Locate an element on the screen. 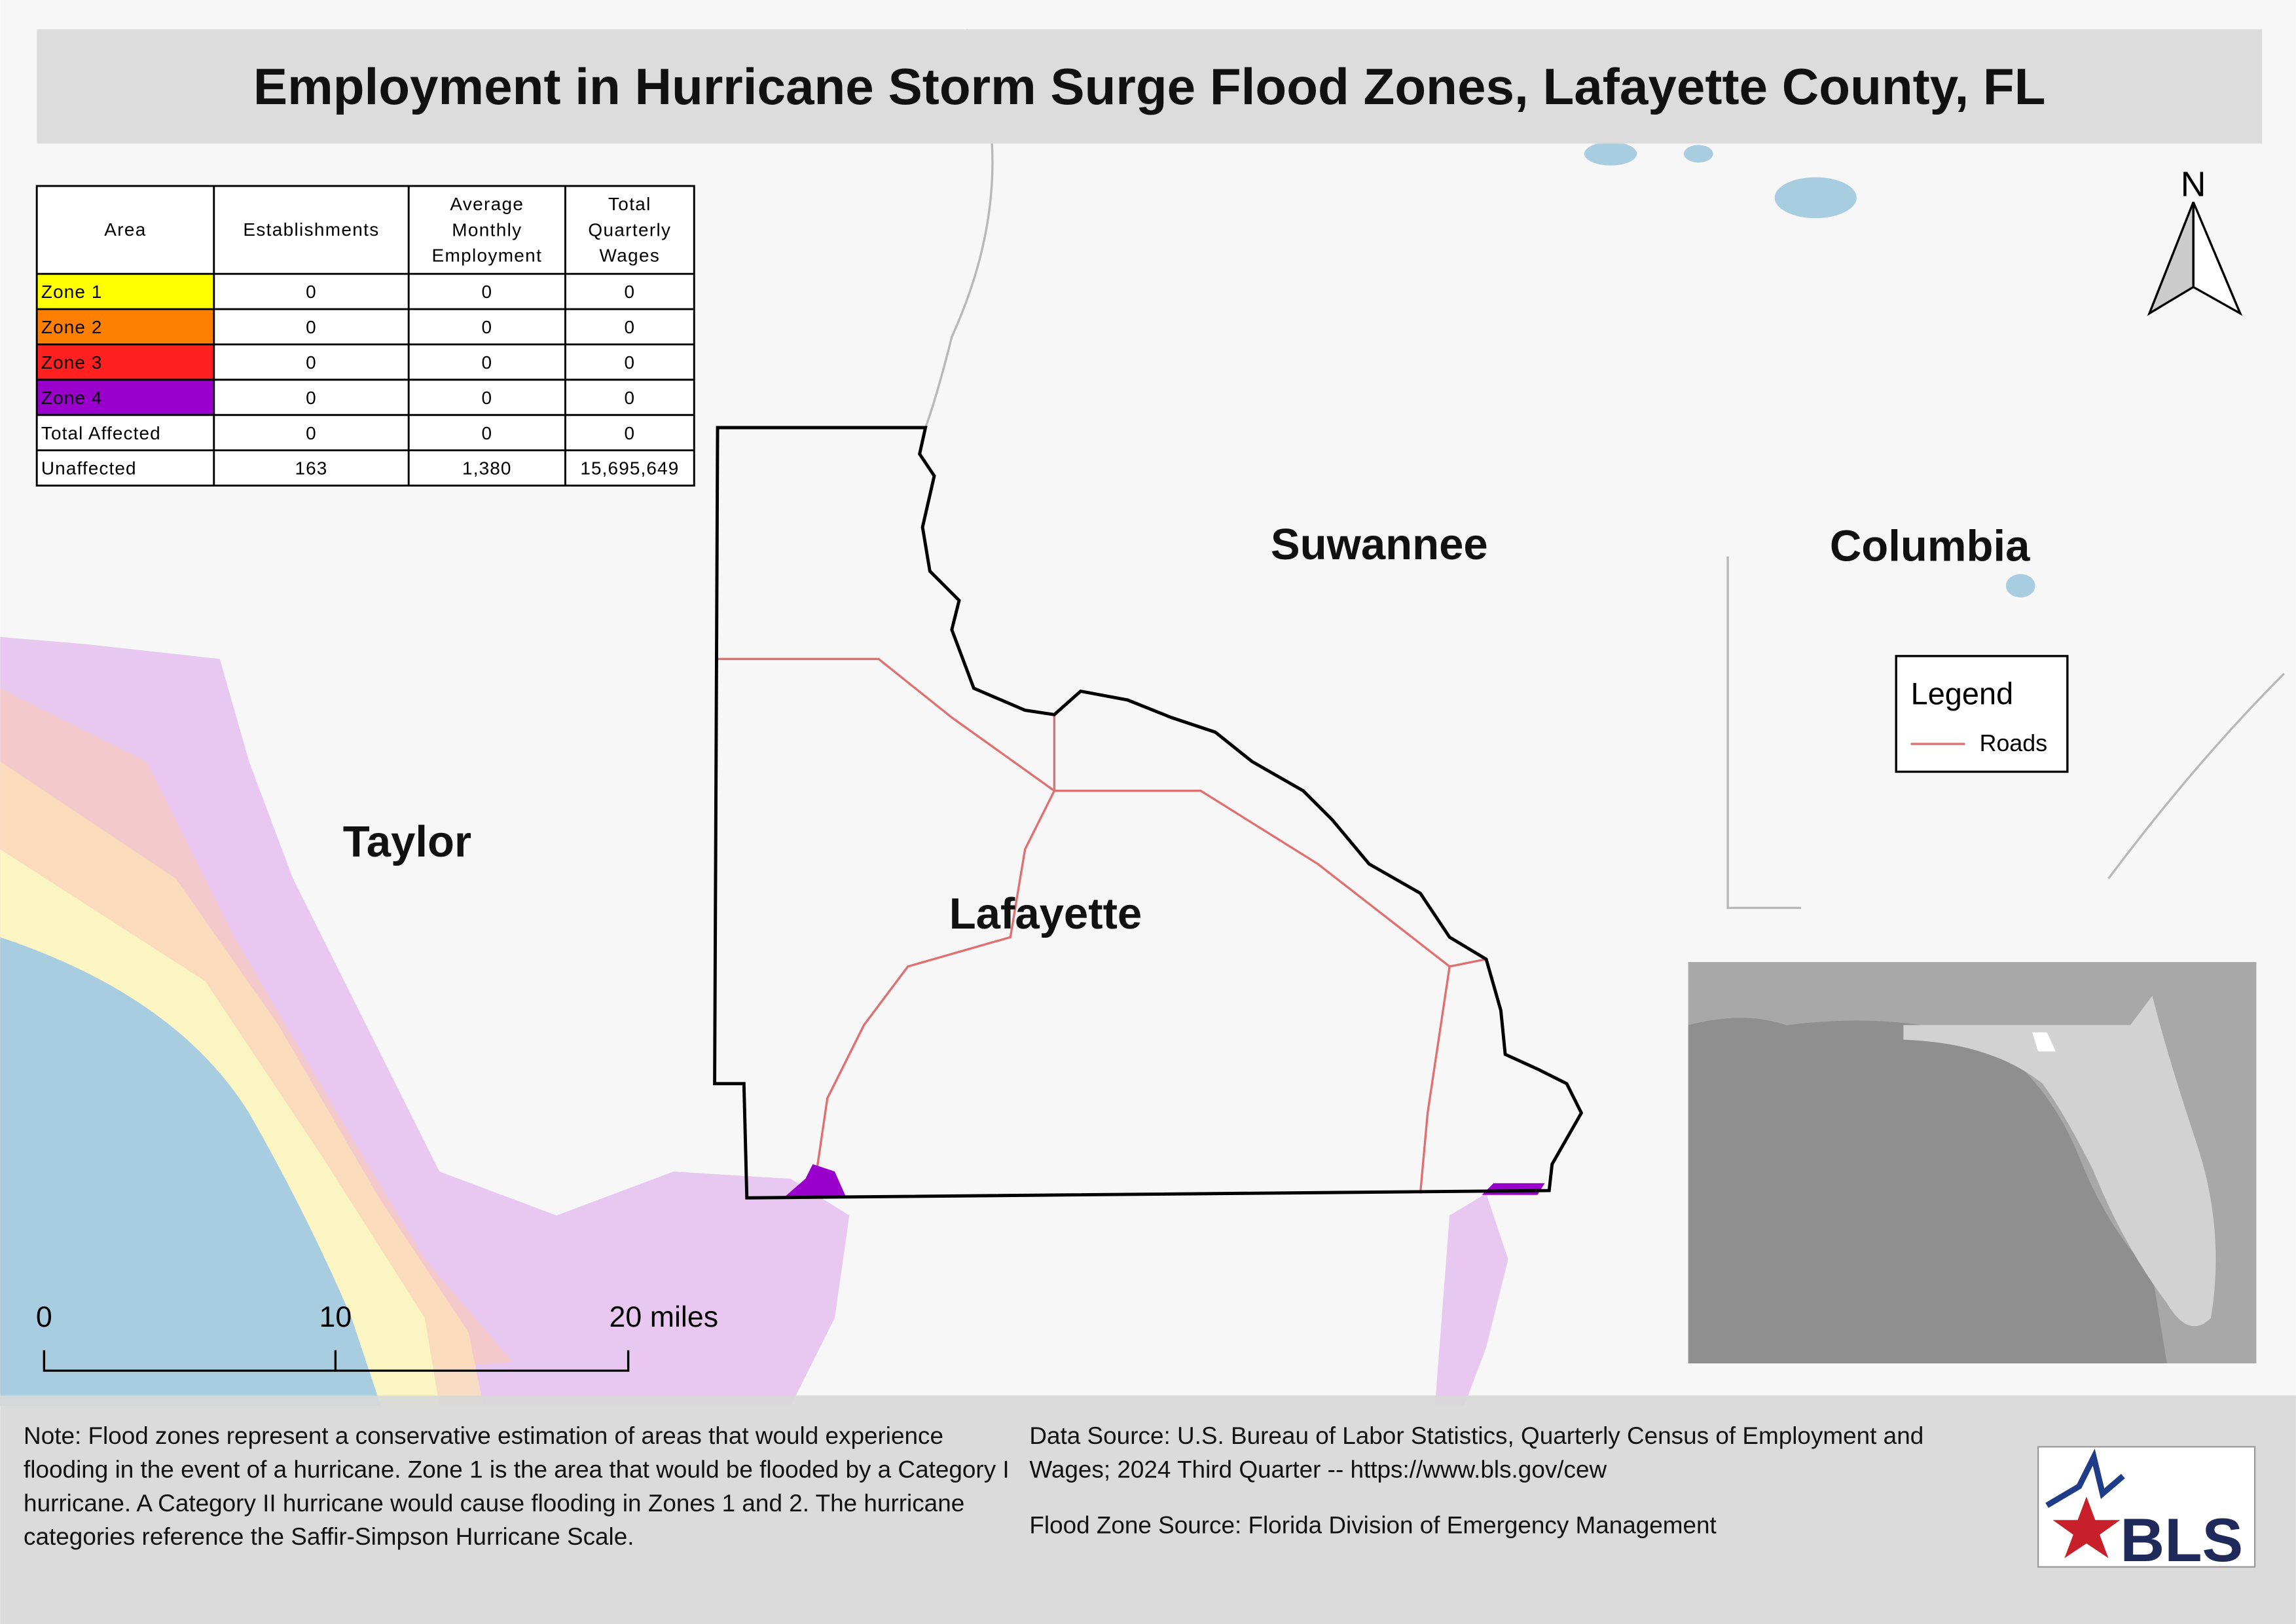 The image size is (2296, 1624). footer is located at coordinates (1148, 1509).